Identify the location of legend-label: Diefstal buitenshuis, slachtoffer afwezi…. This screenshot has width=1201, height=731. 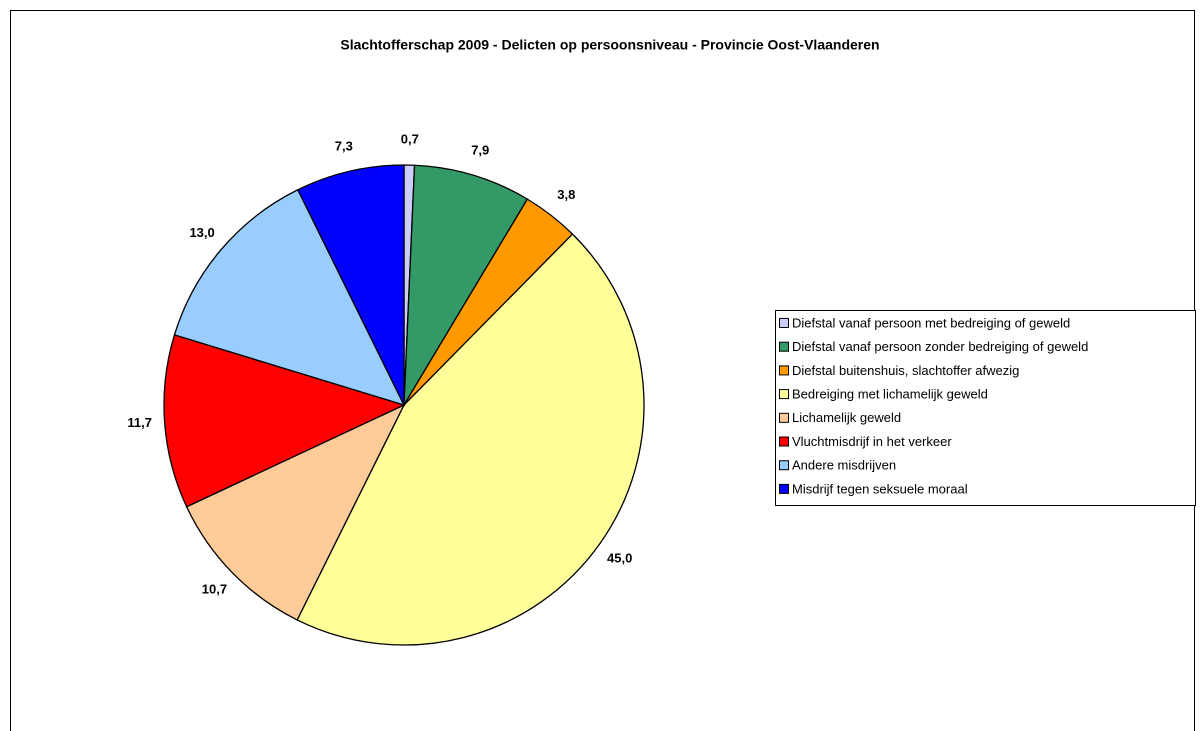
(905, 370).